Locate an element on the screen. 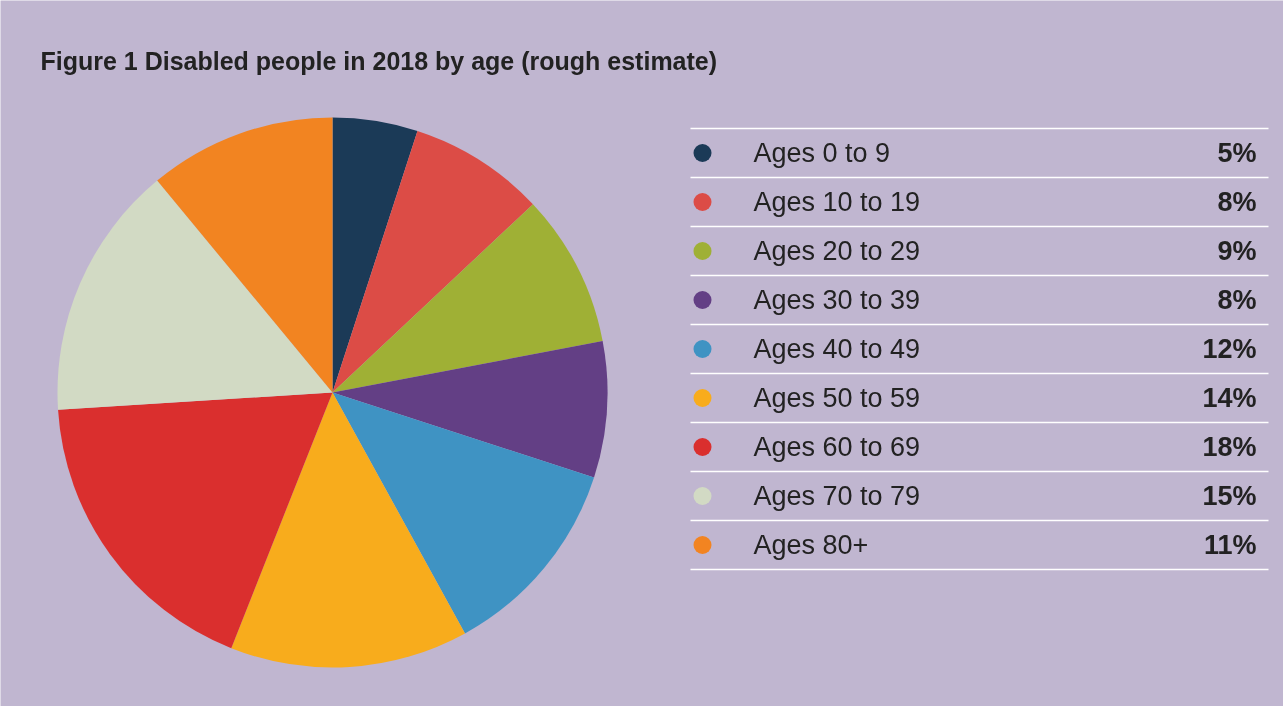 This screenshot has height=706, width=1283. legend-label: Ages 70 to 79 is located at coordinates (837, 496).